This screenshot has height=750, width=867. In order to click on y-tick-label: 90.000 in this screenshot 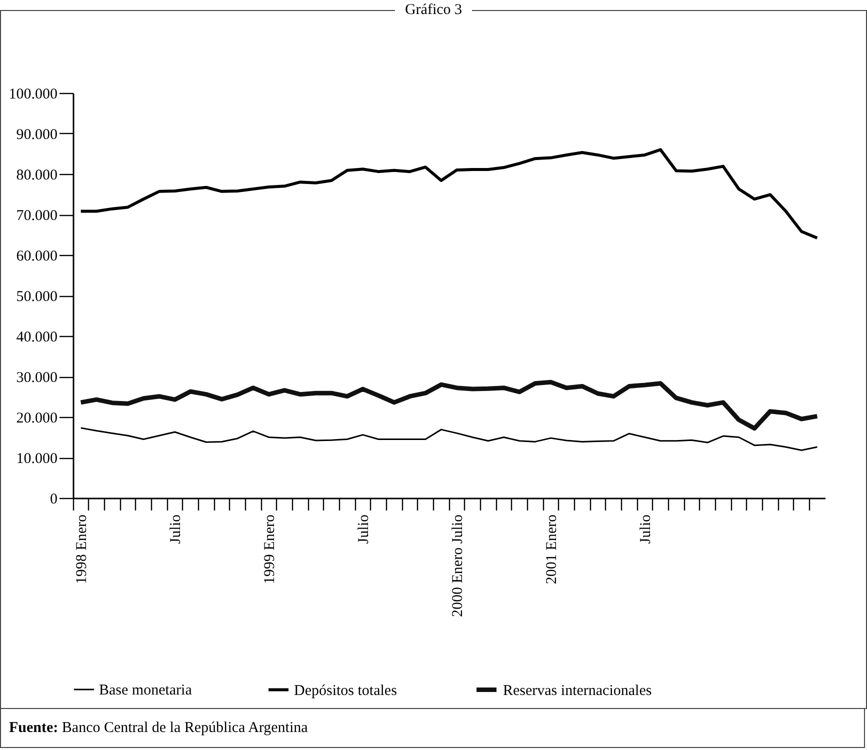, I will do `click(37, 135)`.